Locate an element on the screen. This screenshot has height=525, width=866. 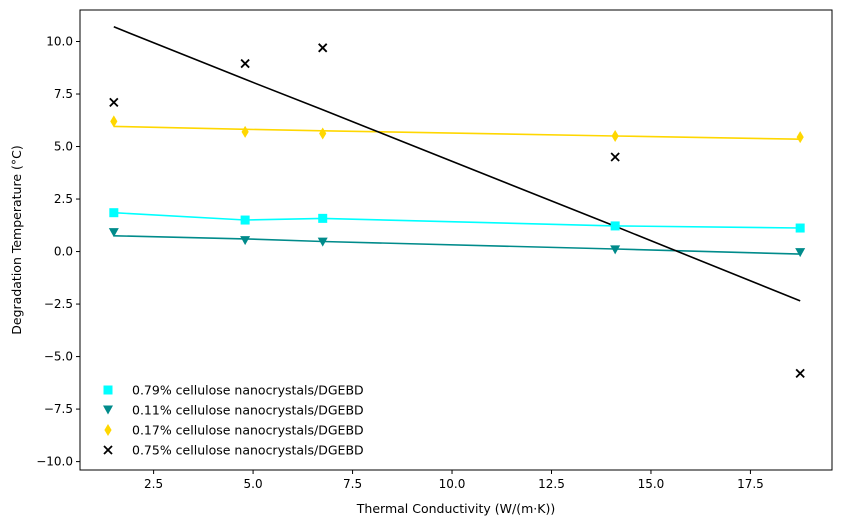
legend-label-series-4: 0.75% cellulose nanocrystals/DGEBD is located at coordinates (248, 450).